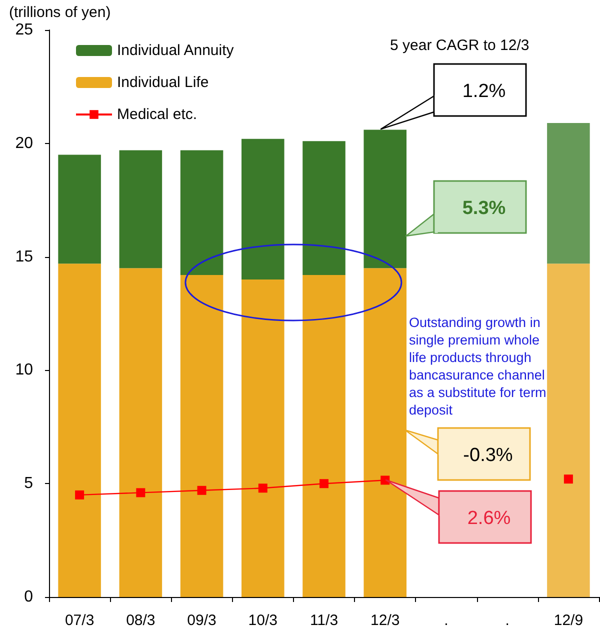 Image resolution: width=600 pixels, height=641 pixels. Describe the element at coordinates (489, 518) in the screenshot. I see `annotation: 2.6%` at that location.